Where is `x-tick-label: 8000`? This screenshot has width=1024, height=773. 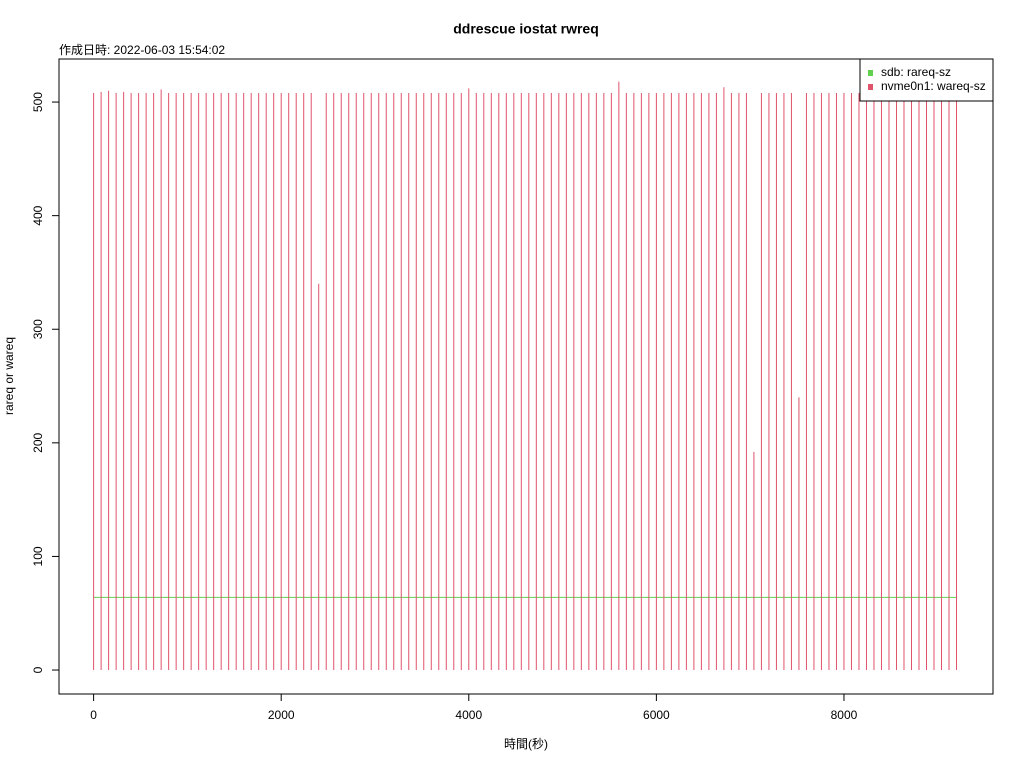
x-tick-label: 8000 is located at coordinates (844, 715).